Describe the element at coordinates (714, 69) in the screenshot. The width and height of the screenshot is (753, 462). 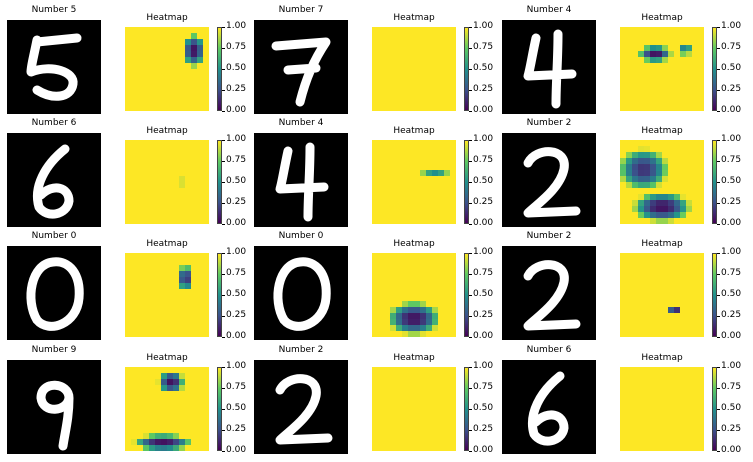
I see `colorbar` at that location.